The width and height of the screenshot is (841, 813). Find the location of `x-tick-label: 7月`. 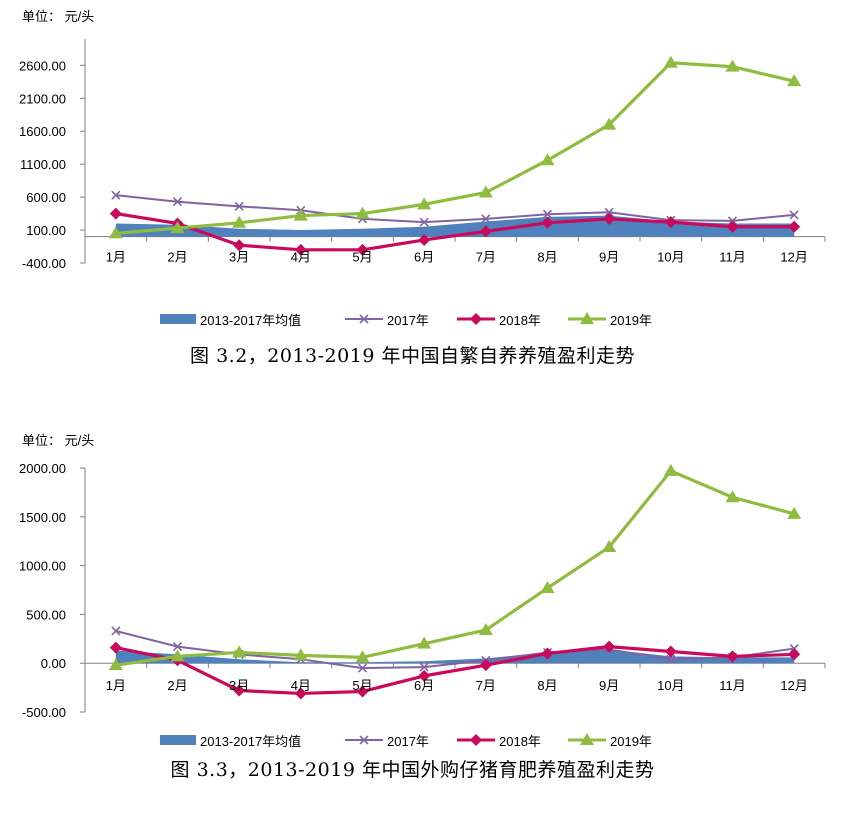

x-tick-label: 7月 is located at coordinates (486, 257).